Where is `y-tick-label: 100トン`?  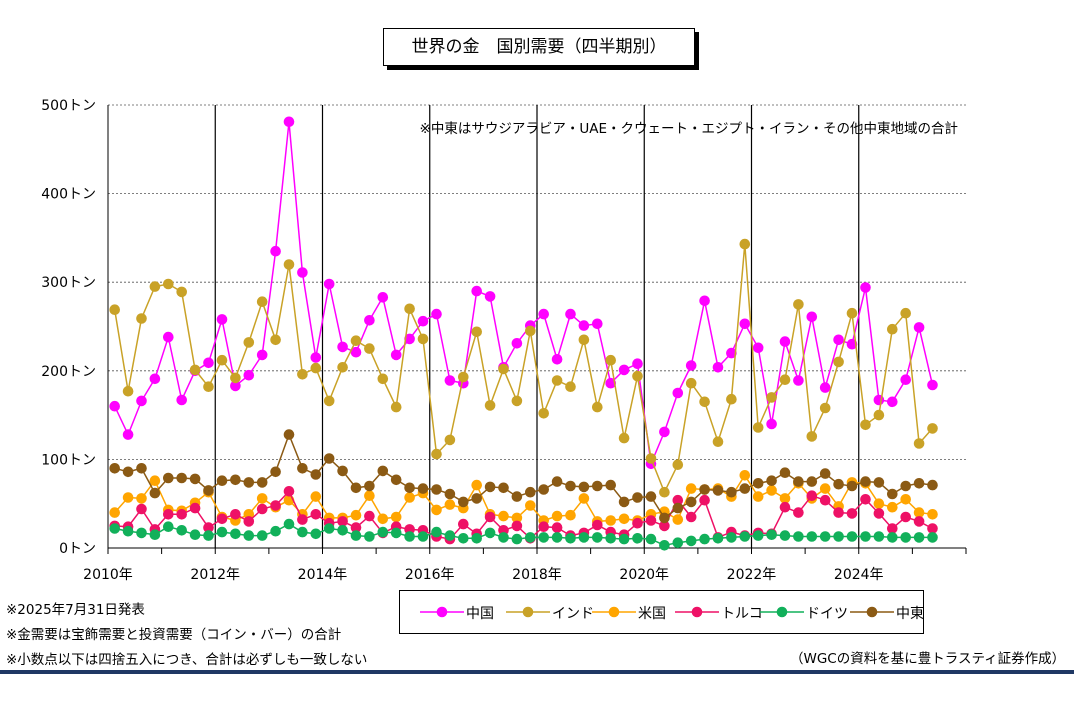 y-tick-label: 100トン is located at coordinates (68, 460).